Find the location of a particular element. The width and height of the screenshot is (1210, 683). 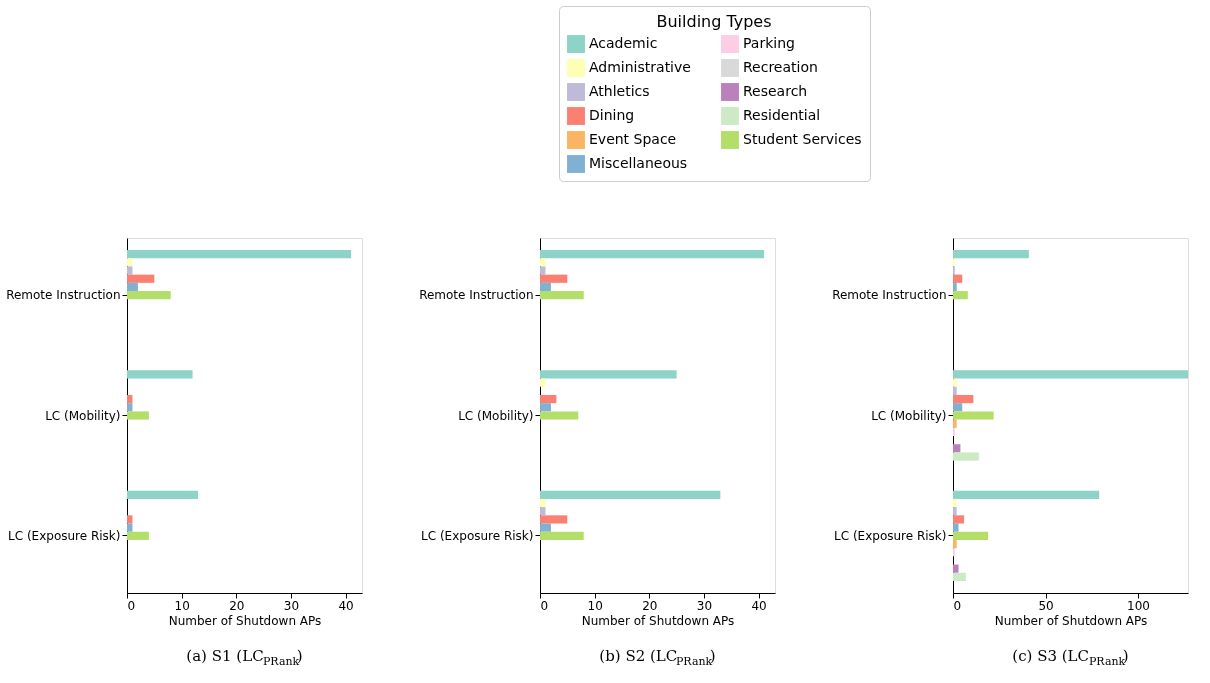

legend-label: Athletics is located at coordinates (619, 91).